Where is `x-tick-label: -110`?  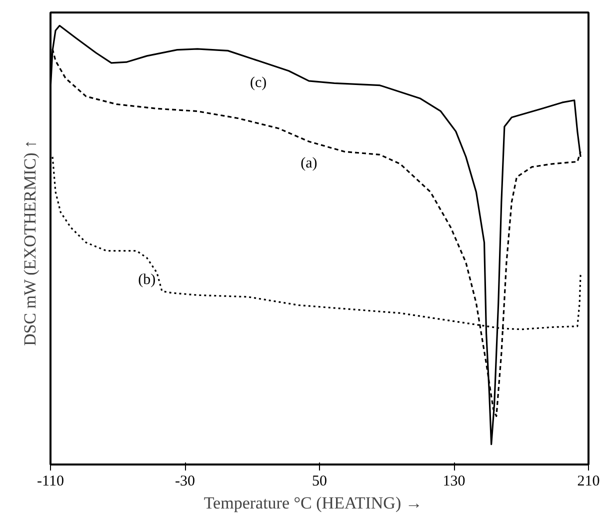
x-tick-label: -110 is located at coordinates (50, 482).